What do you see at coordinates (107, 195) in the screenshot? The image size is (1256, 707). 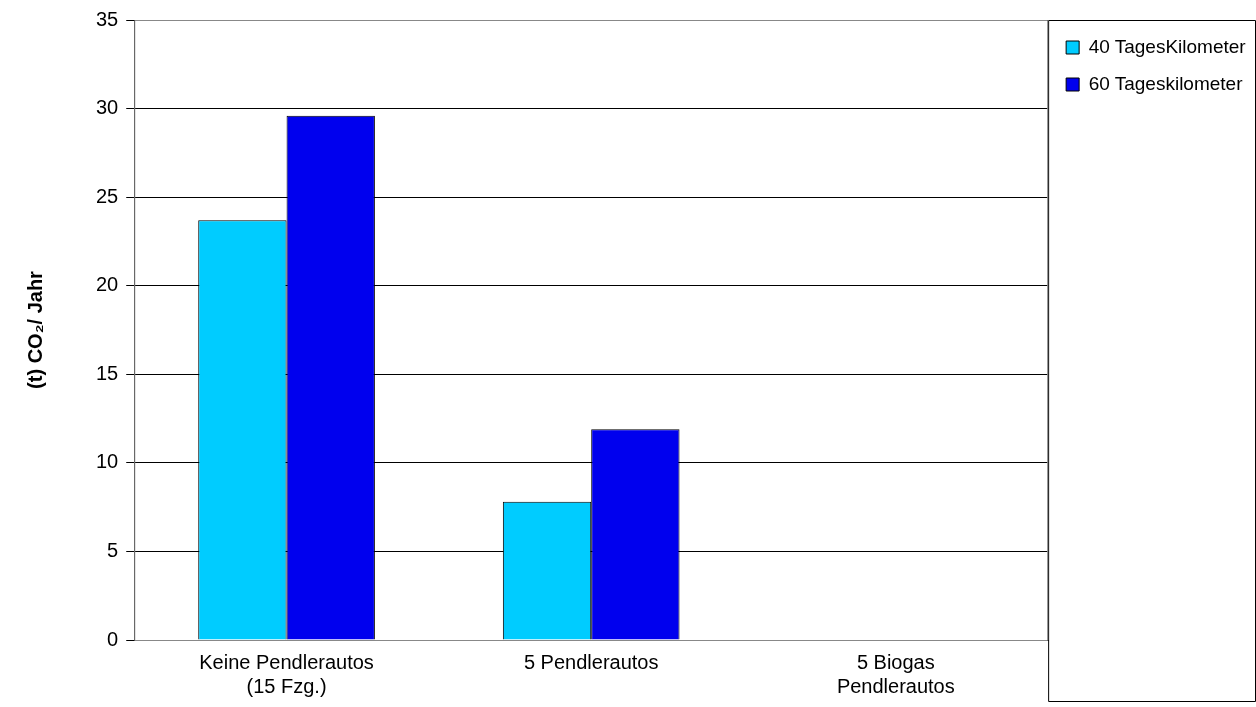 I see `y-tick-label: 25` at bounding box center [107, 195].